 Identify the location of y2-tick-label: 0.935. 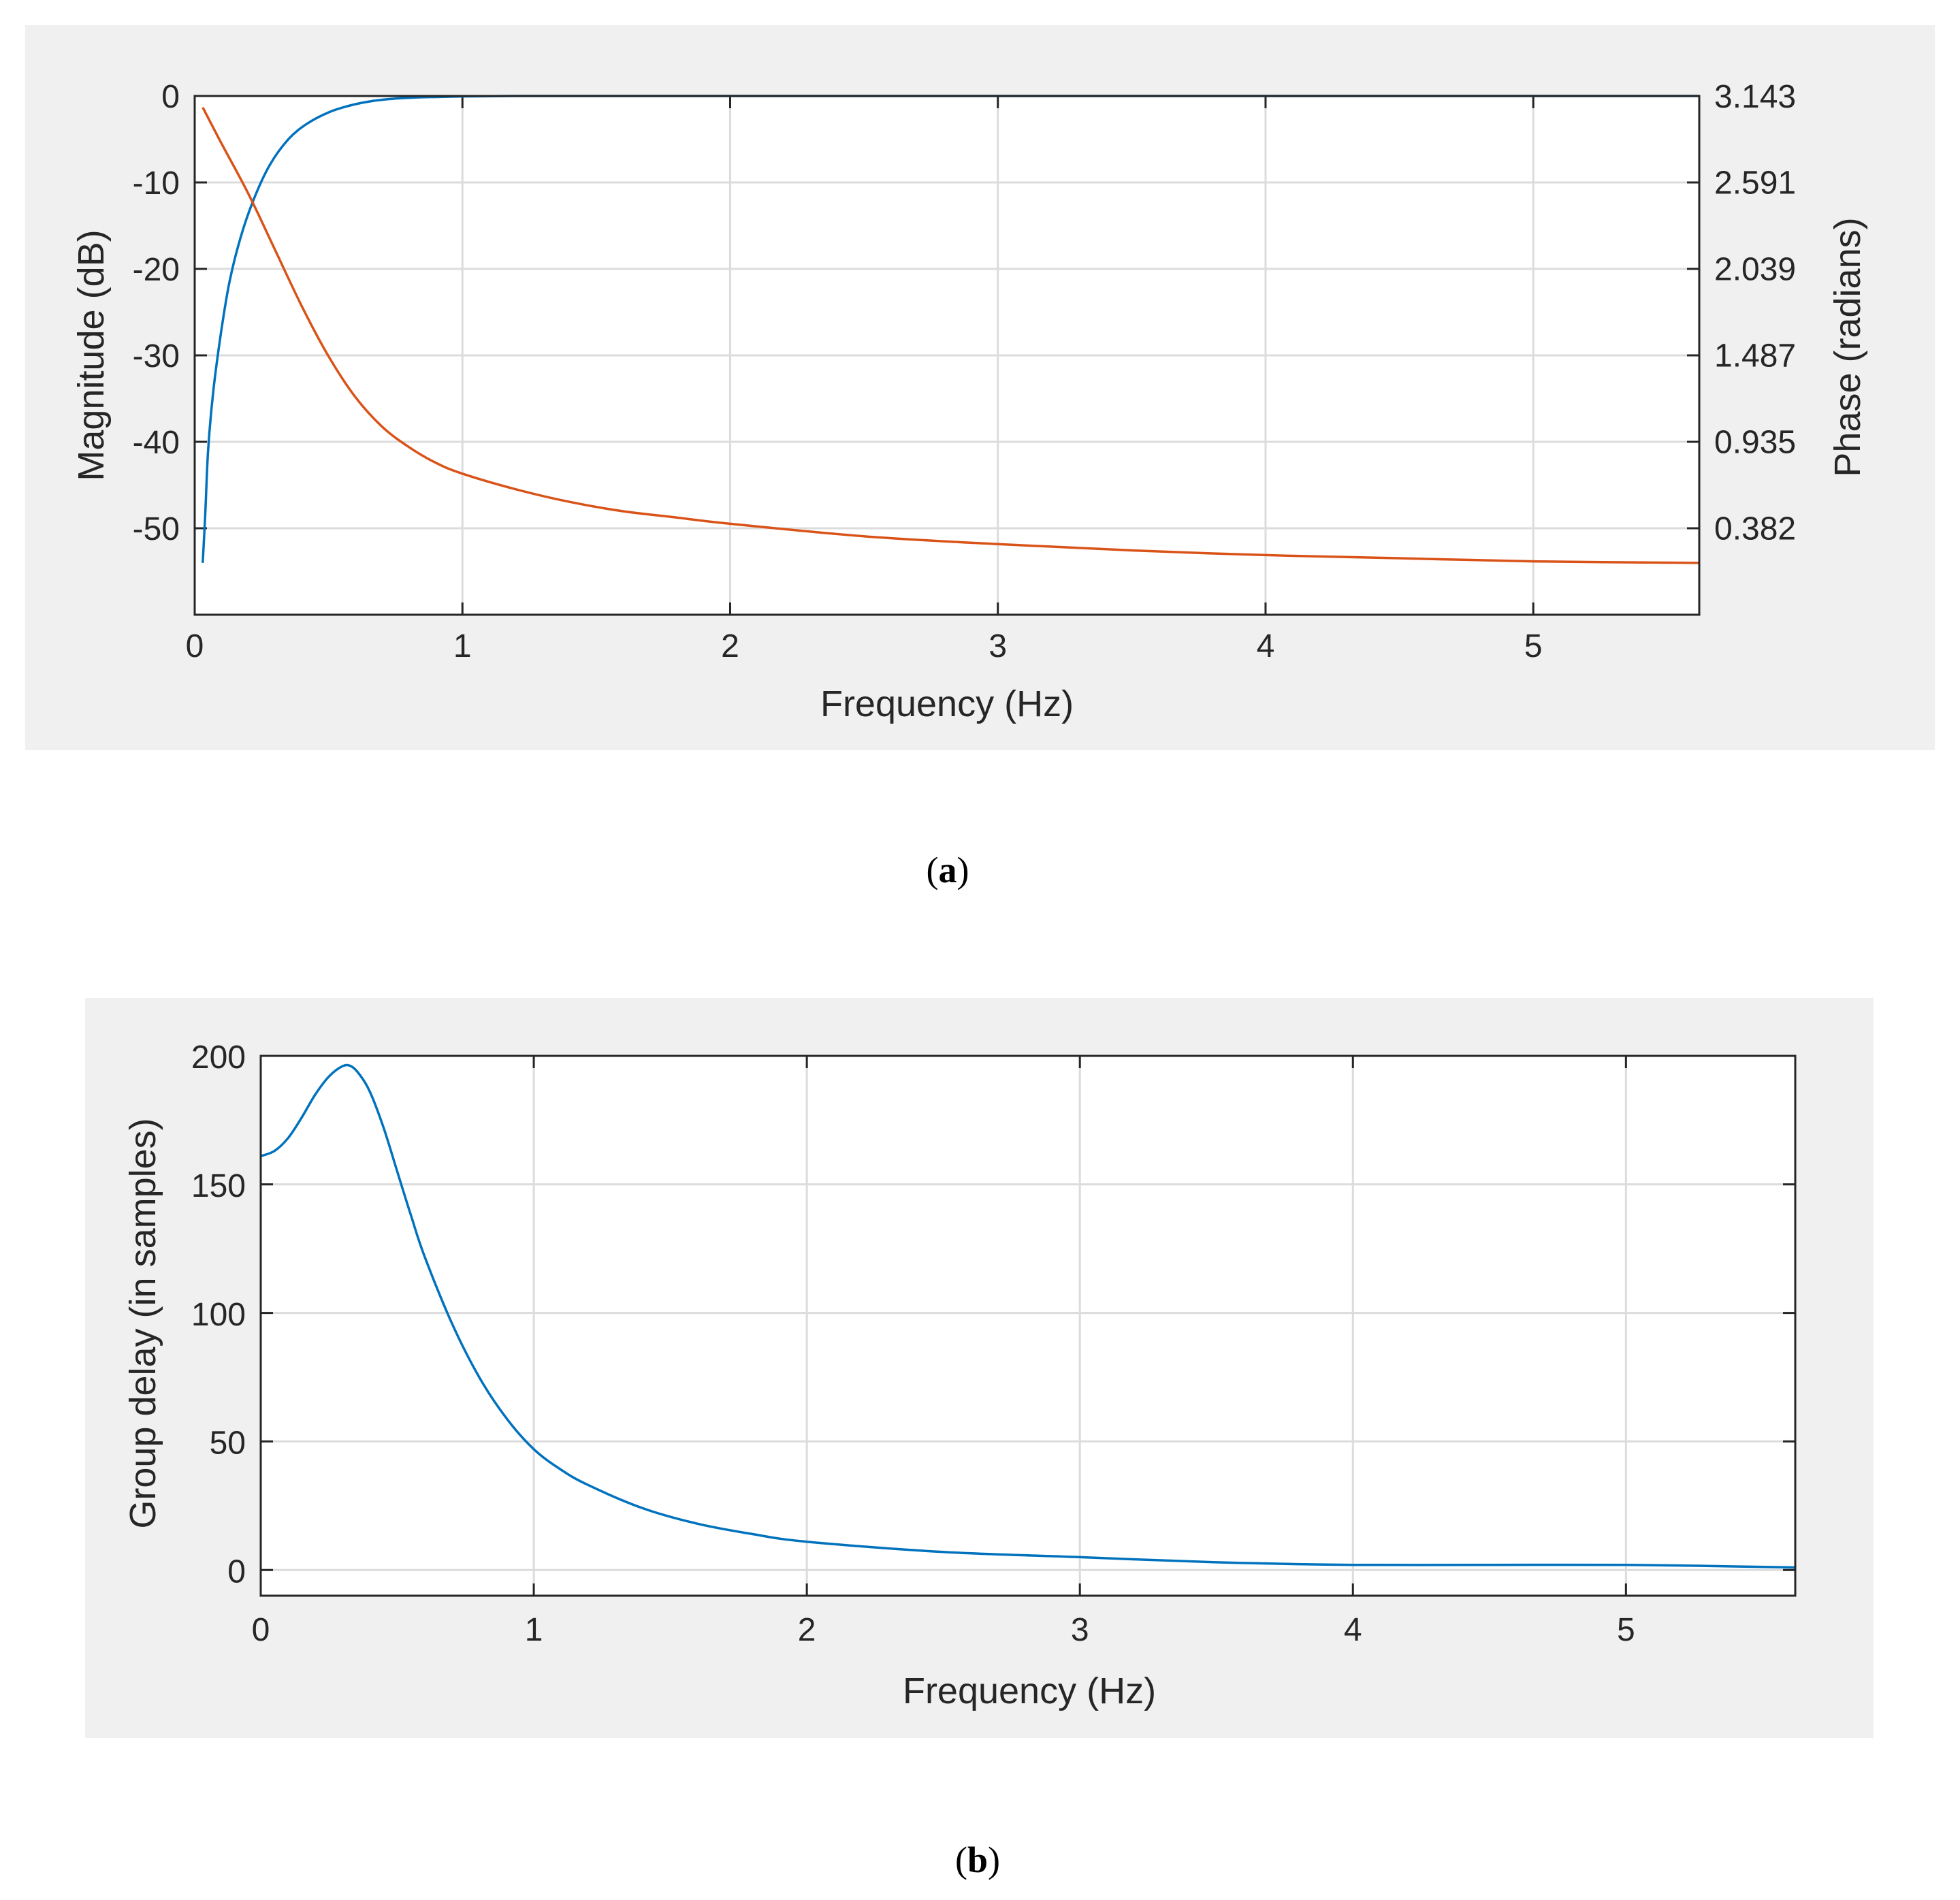
(1755, 442).